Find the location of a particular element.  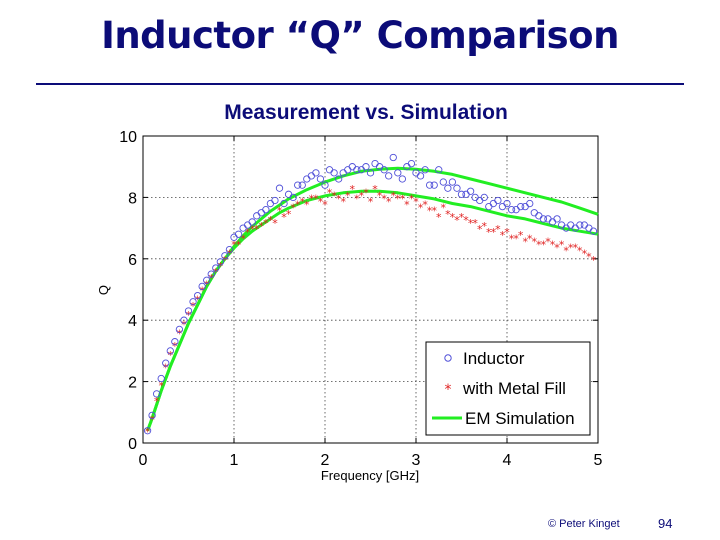

y-tick-label: 0 is located at coordinates (132, 444).